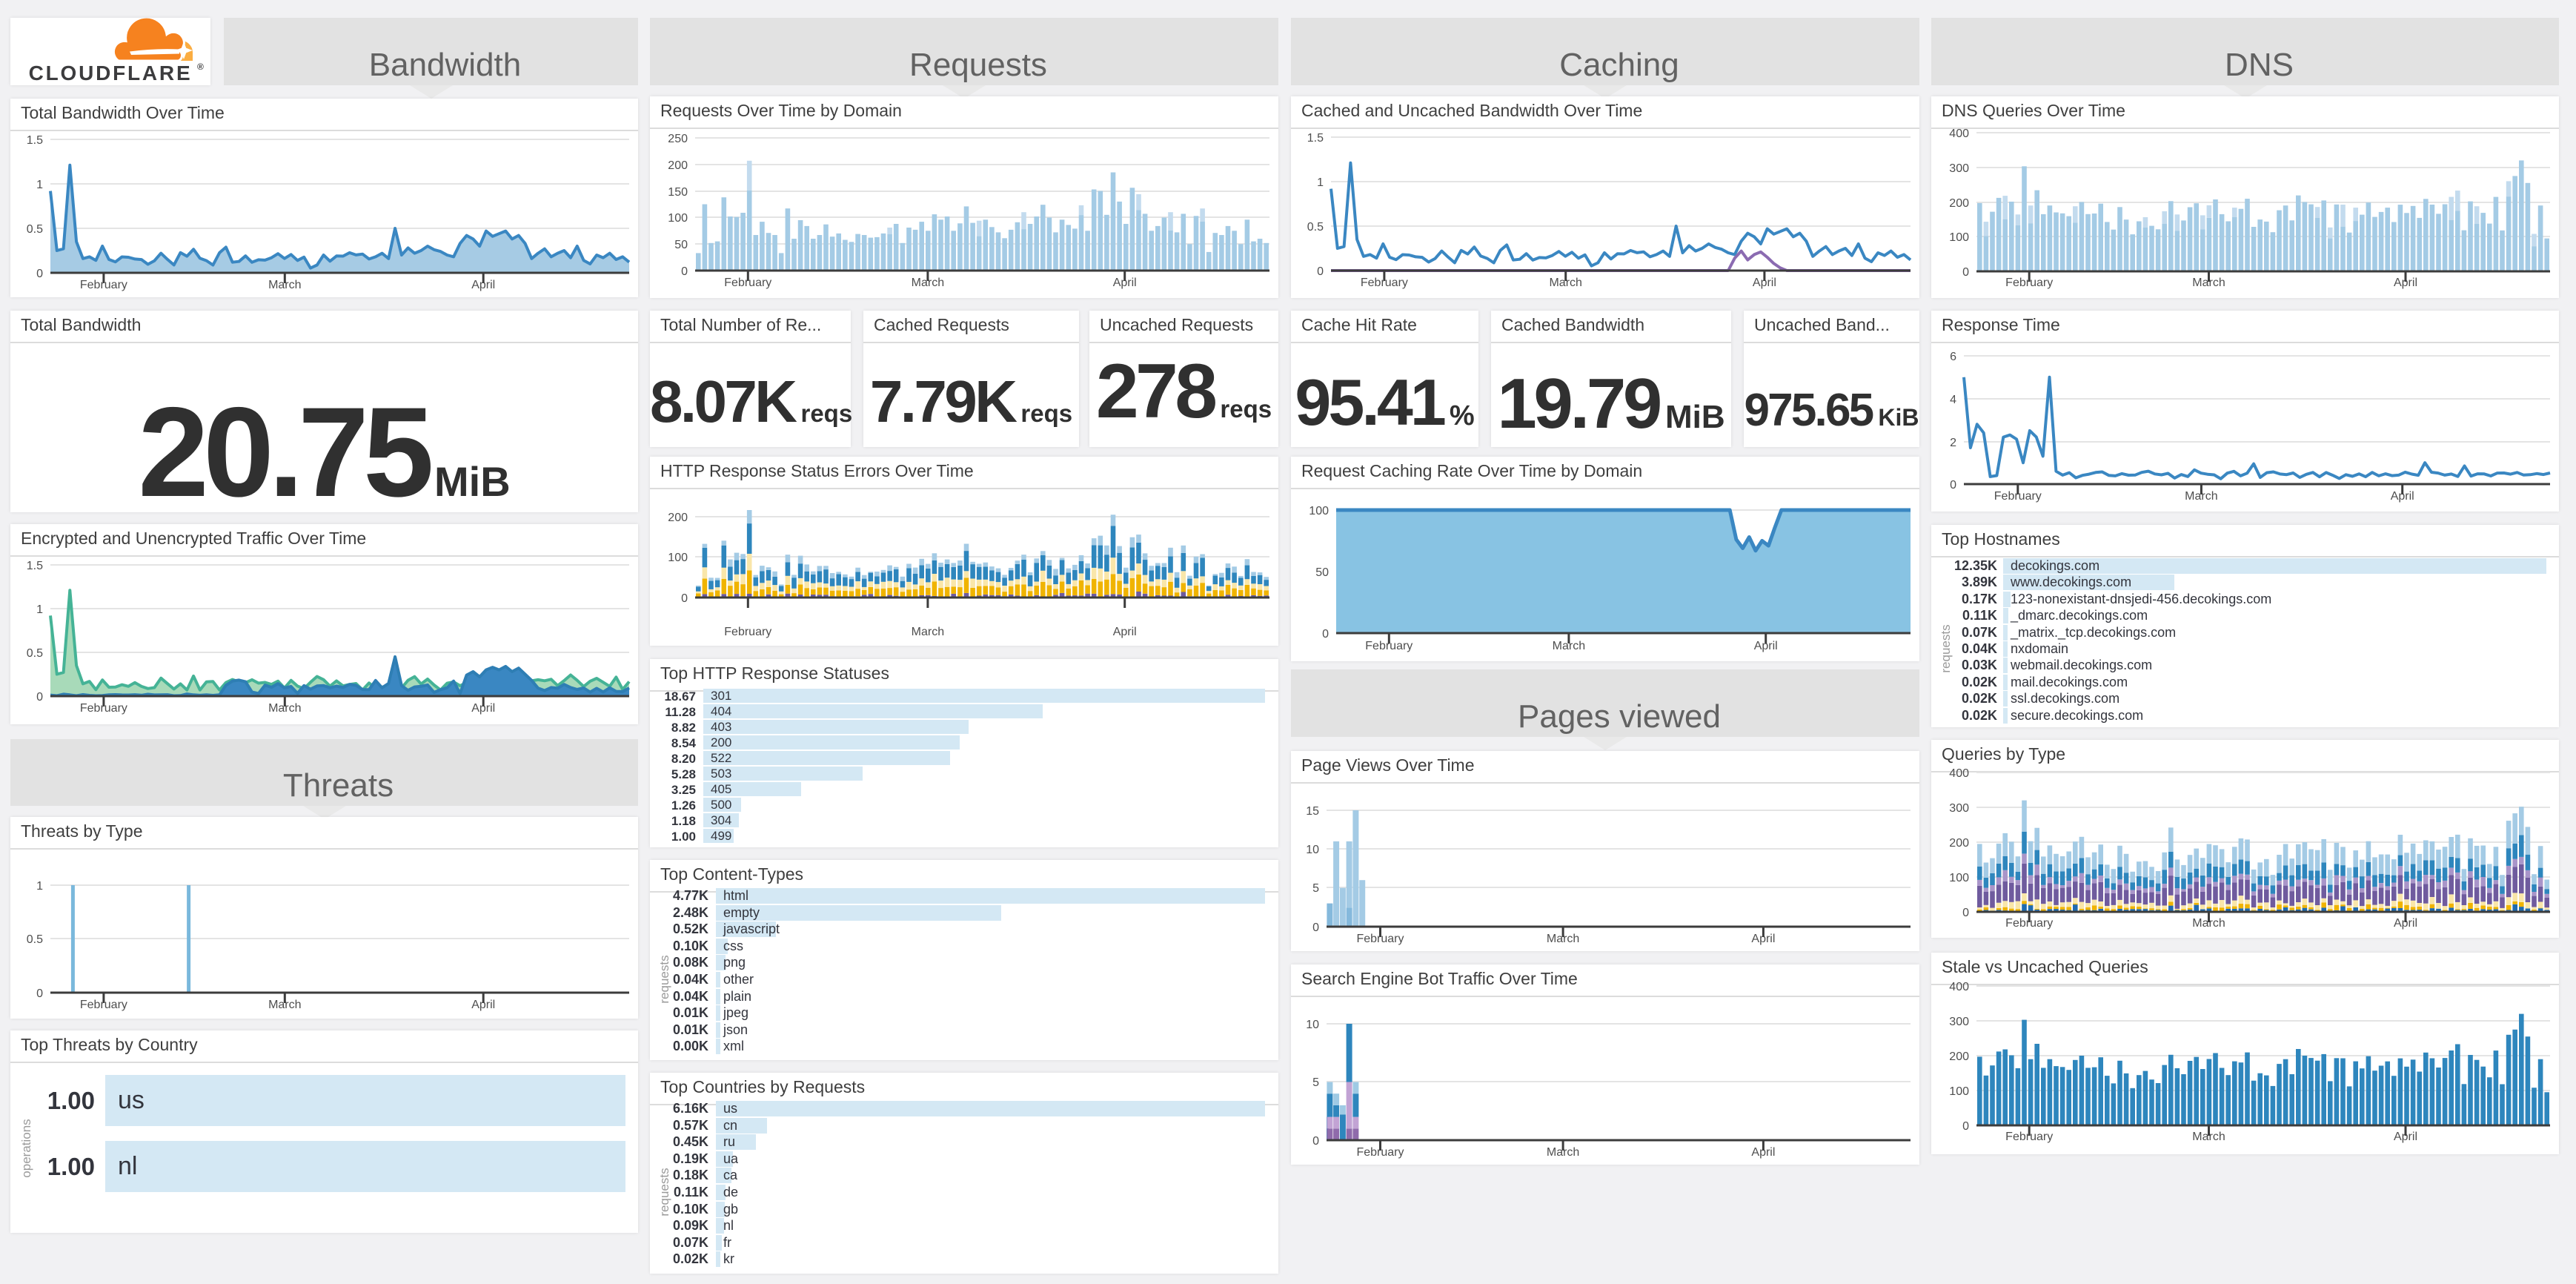 This screenshot has height=1284, width=2576. What do you see at coordinates (678, 139) in the screenshot?
I see `svg-text: 250` at bounding box center [678, 139].